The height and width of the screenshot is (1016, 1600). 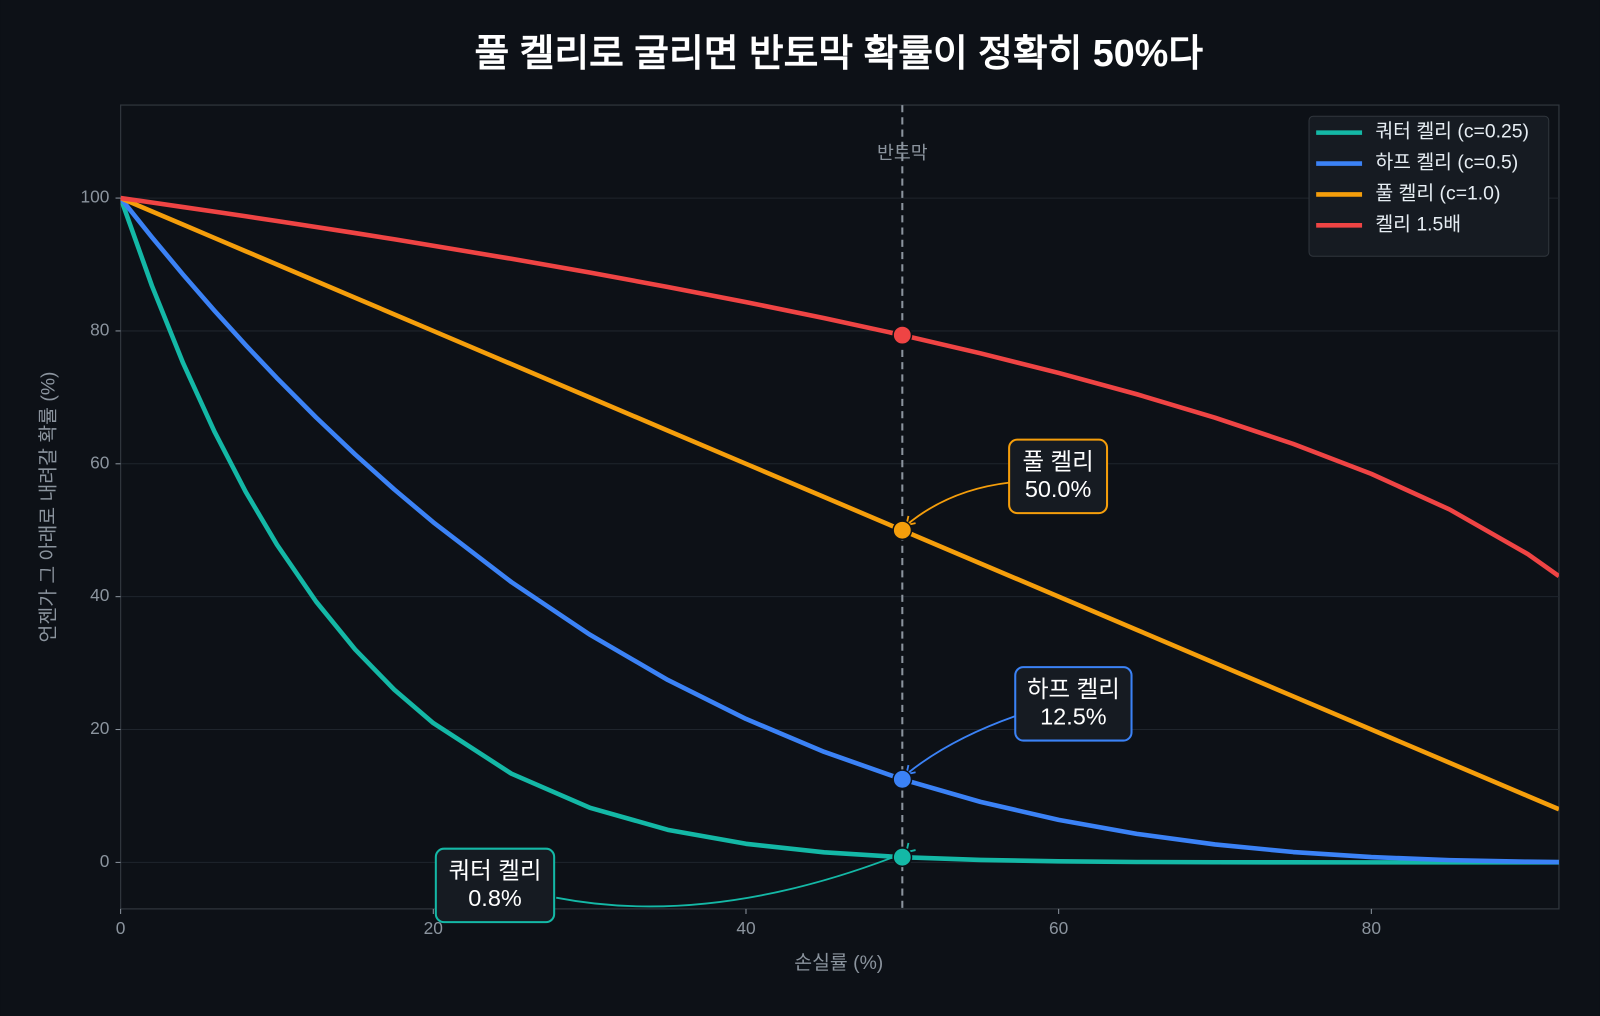 I want to click on x-tick-label: 40, so click(x=745, y=928).